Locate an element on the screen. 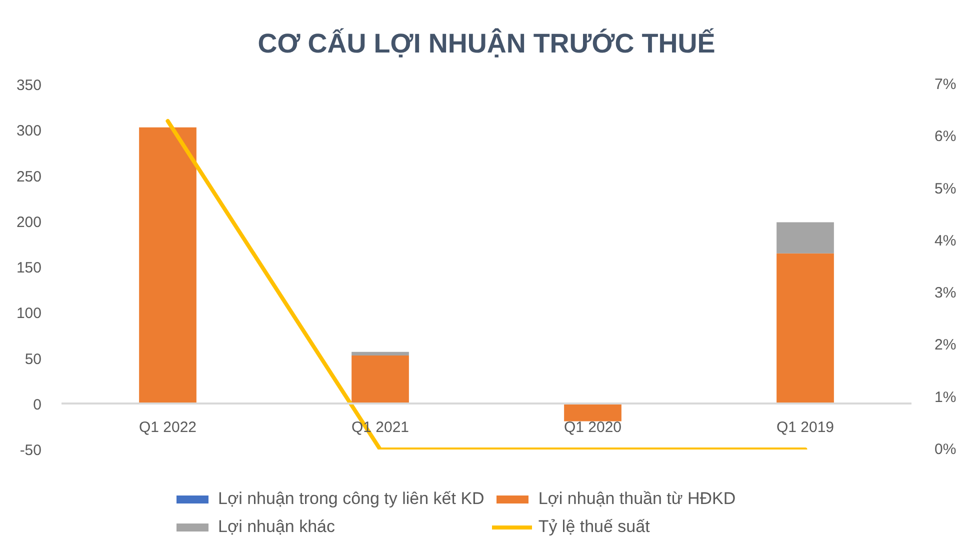  y-tick-label: 50 is located at coordinates (33, 359).